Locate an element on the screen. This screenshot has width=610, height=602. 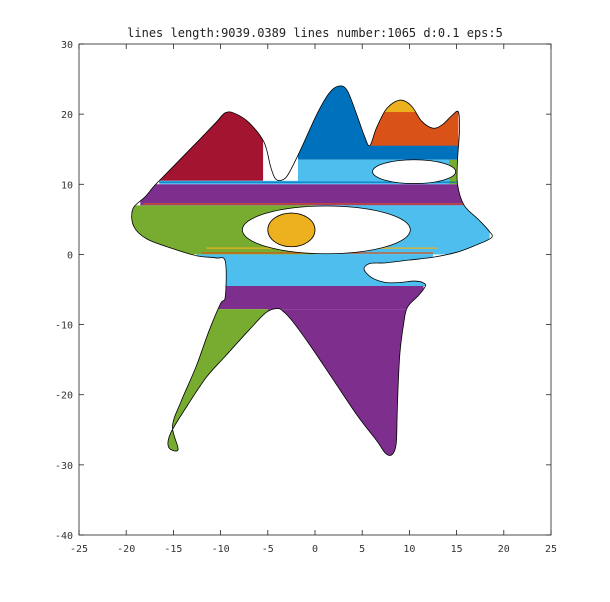
y-tick-label: 20 is located at coordinates (67, 115).